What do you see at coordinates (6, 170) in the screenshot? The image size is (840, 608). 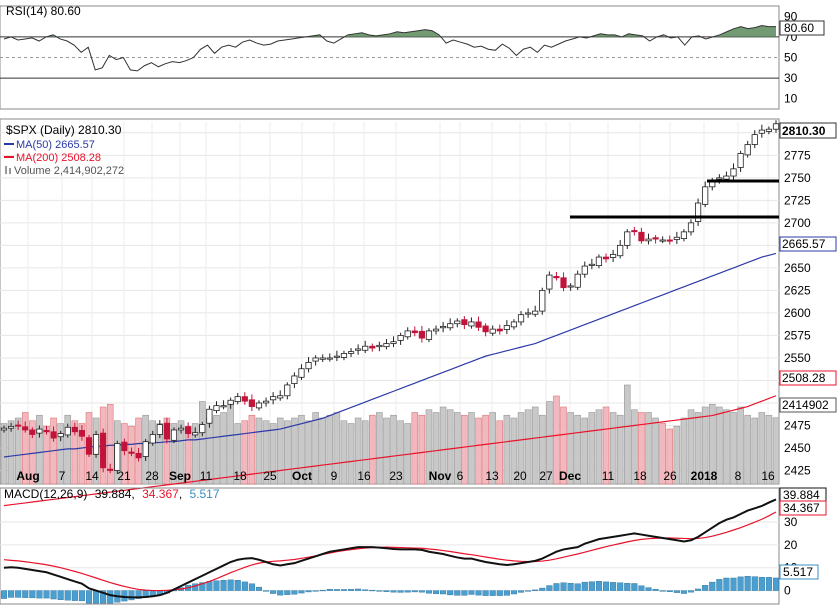 I see `volume-legend-icon` at bounding box center [6, 170].